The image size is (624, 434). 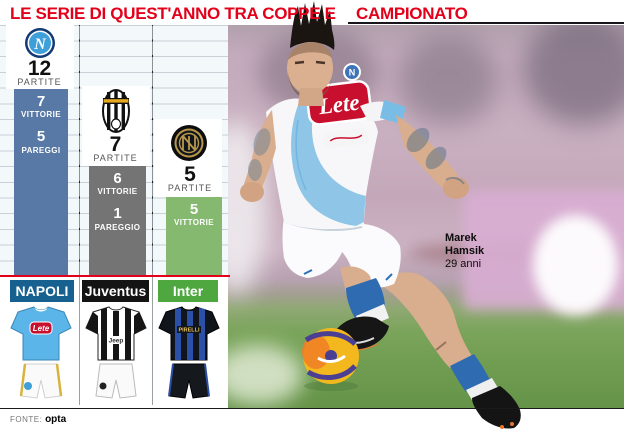 I want to click on juventus-partite-value: 7, so click(x=115, y=144).